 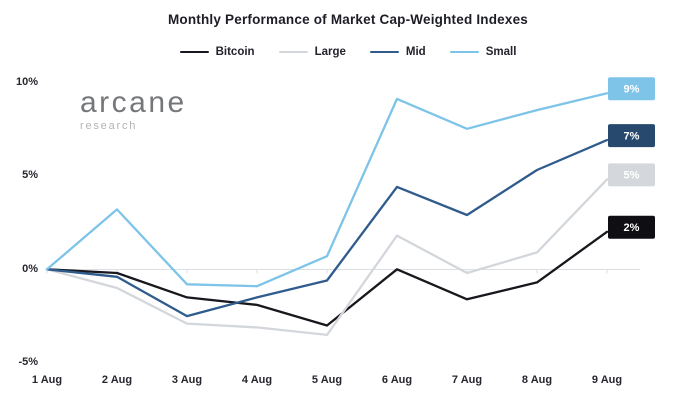 I want to click on y-axis-label: 0%, so click(x=30, y=268).